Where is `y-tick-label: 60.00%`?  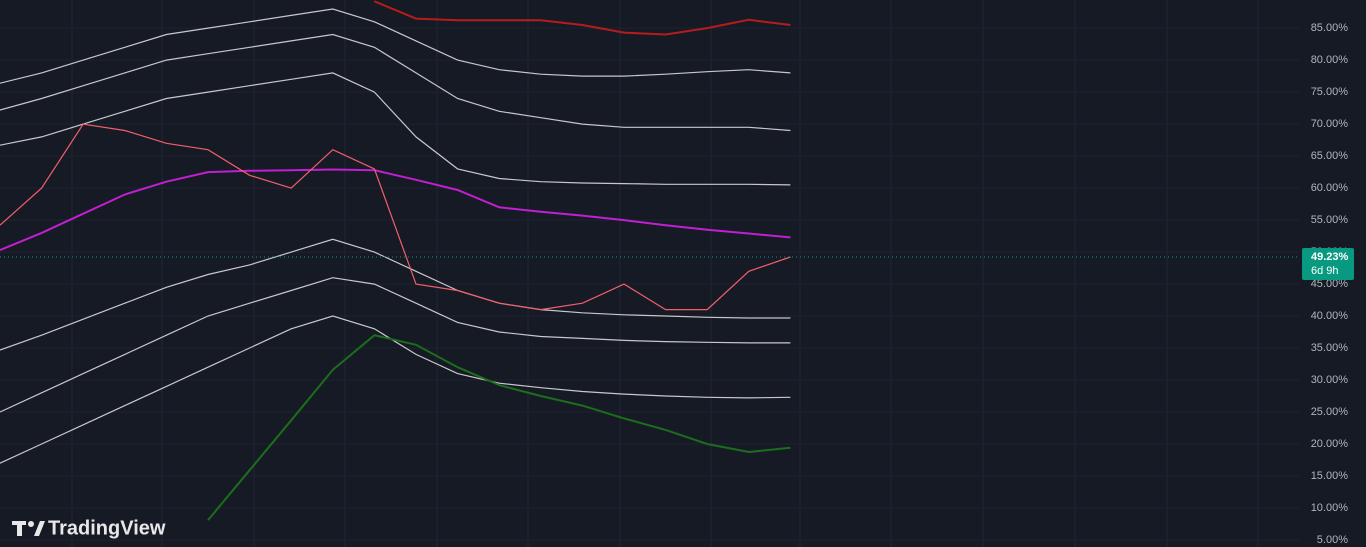 y-tick-label: 60.00% is located at coordinates (1330, 188).